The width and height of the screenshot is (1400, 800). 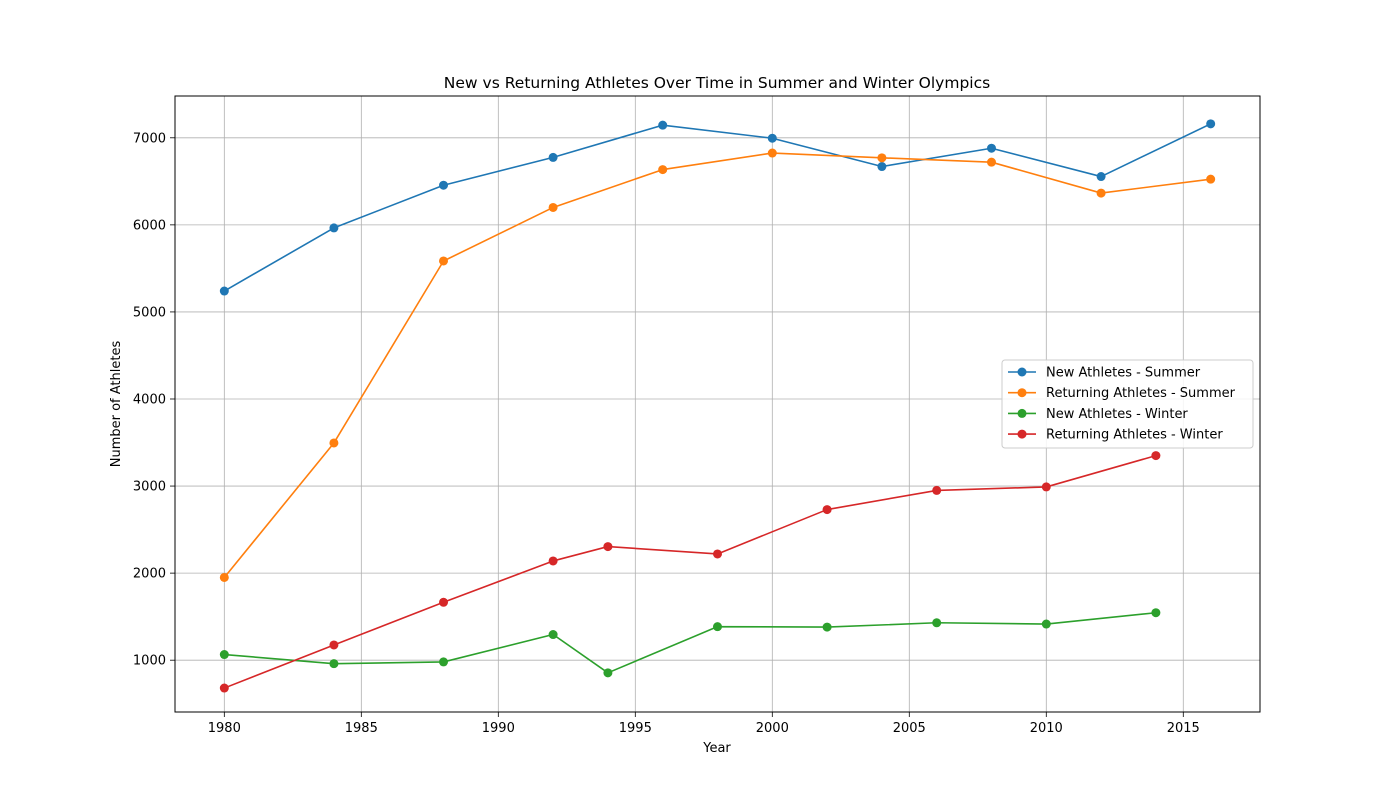 What do you see at coordinates (1123, 373) in the screenshot?
I see `legend-label: New Athletes - Summer` at bounding box center [1123, 373].